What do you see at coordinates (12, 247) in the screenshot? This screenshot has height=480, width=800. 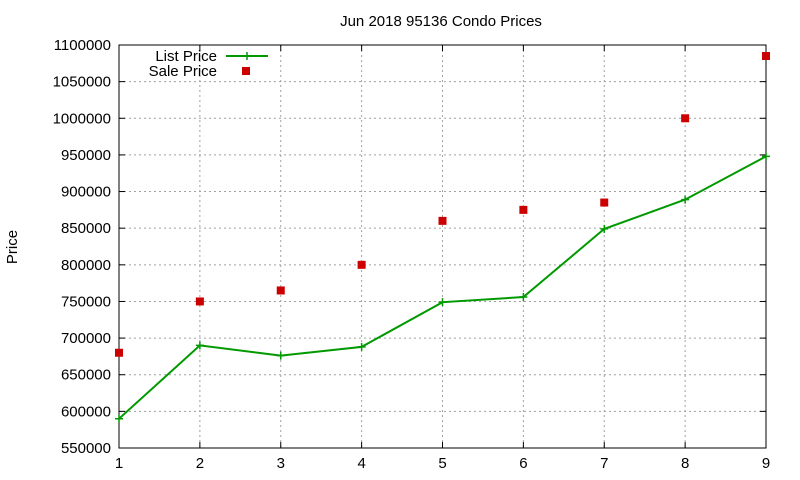 I see `y-axis-label: Price` at bounding box center [12, 247].